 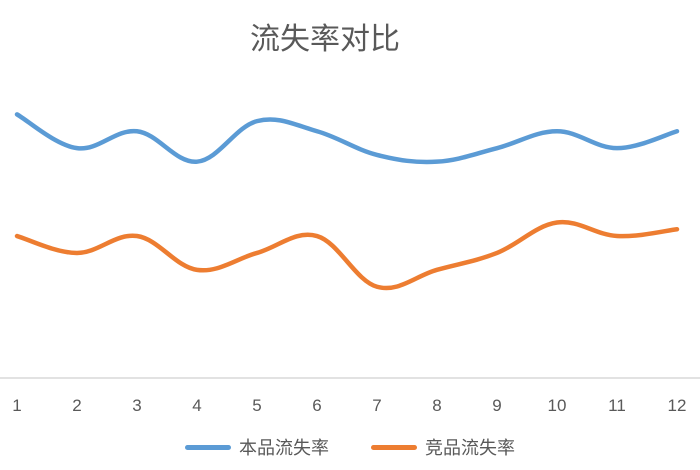 What do you see at coordinates (496, 405) in the screenshot?
I see `x-tick-label: 9` at bounding box center [496, 405].